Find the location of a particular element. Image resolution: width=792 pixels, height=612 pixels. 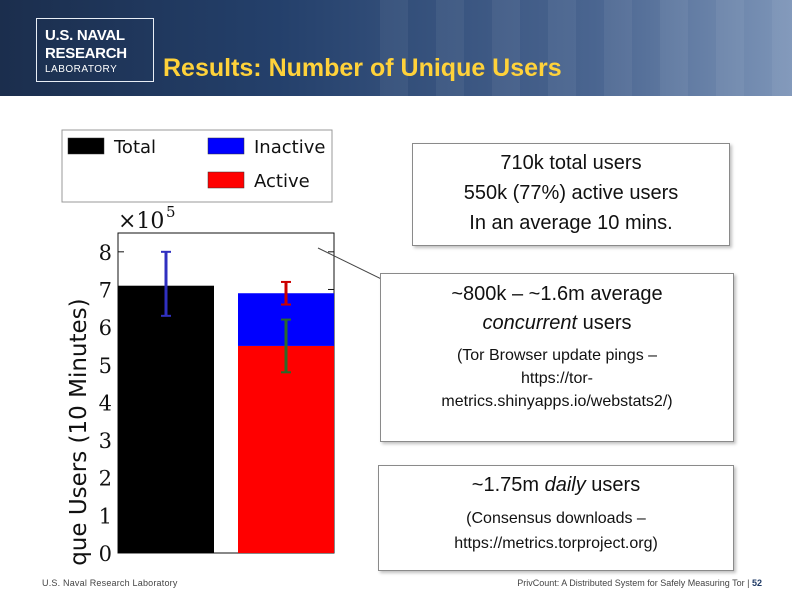

scale-exponent: 5 is located at coordinates (171, 212).